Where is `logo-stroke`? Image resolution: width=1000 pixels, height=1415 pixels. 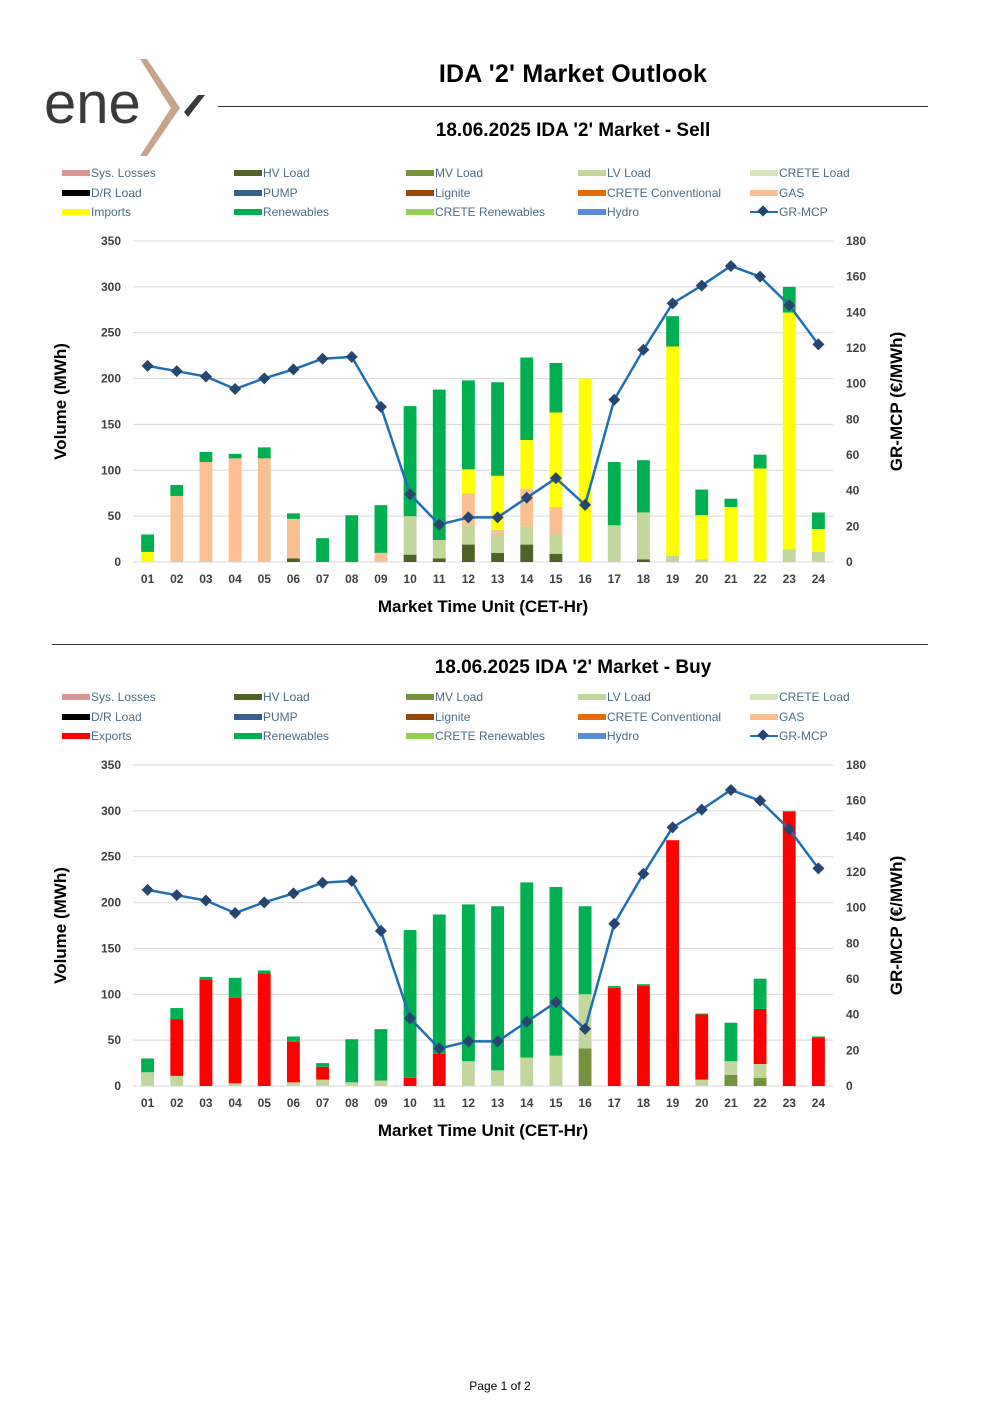 logo-stroke is located at coordinates (194, 106).